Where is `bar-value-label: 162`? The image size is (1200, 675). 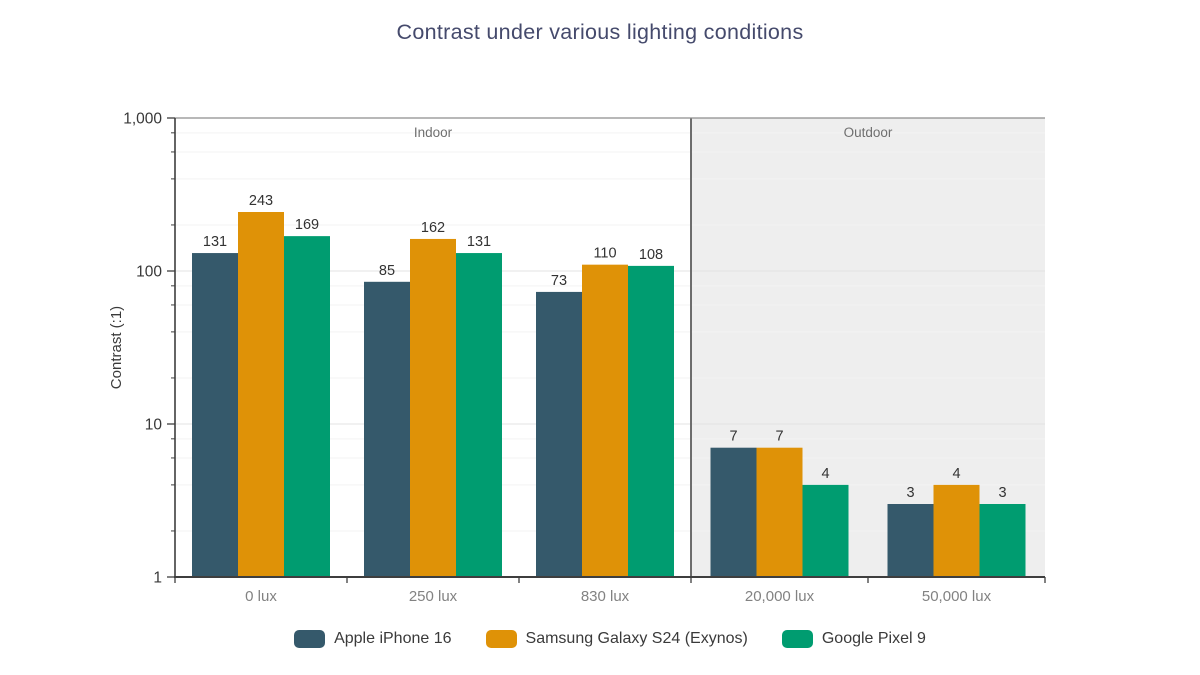
bar-value-label: 162 is located at coordinates (433, 228).